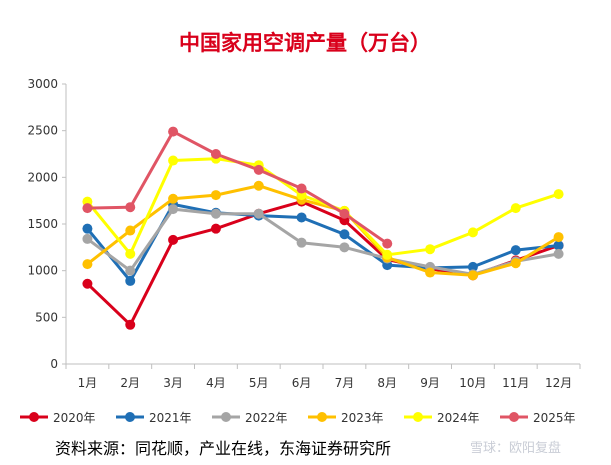 Image resolution: width=611 pixels, height=465 pixels. I want to click on legend-item: 2024年, so click(442, 418).